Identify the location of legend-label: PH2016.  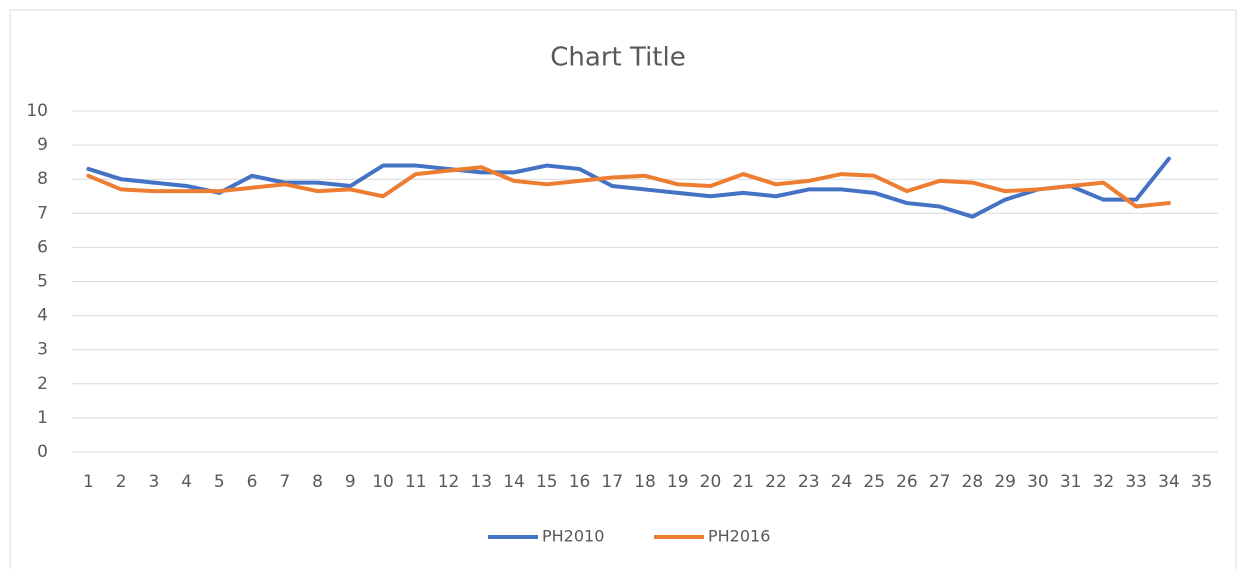
(739, 536).